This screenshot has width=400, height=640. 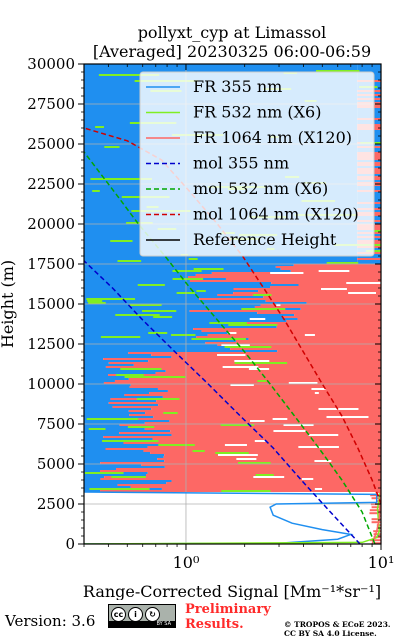 What do you see at coordinates (51, 144) in the screenshot?
I see `y-tick-label: 25000` at bounding box center [51, 144].